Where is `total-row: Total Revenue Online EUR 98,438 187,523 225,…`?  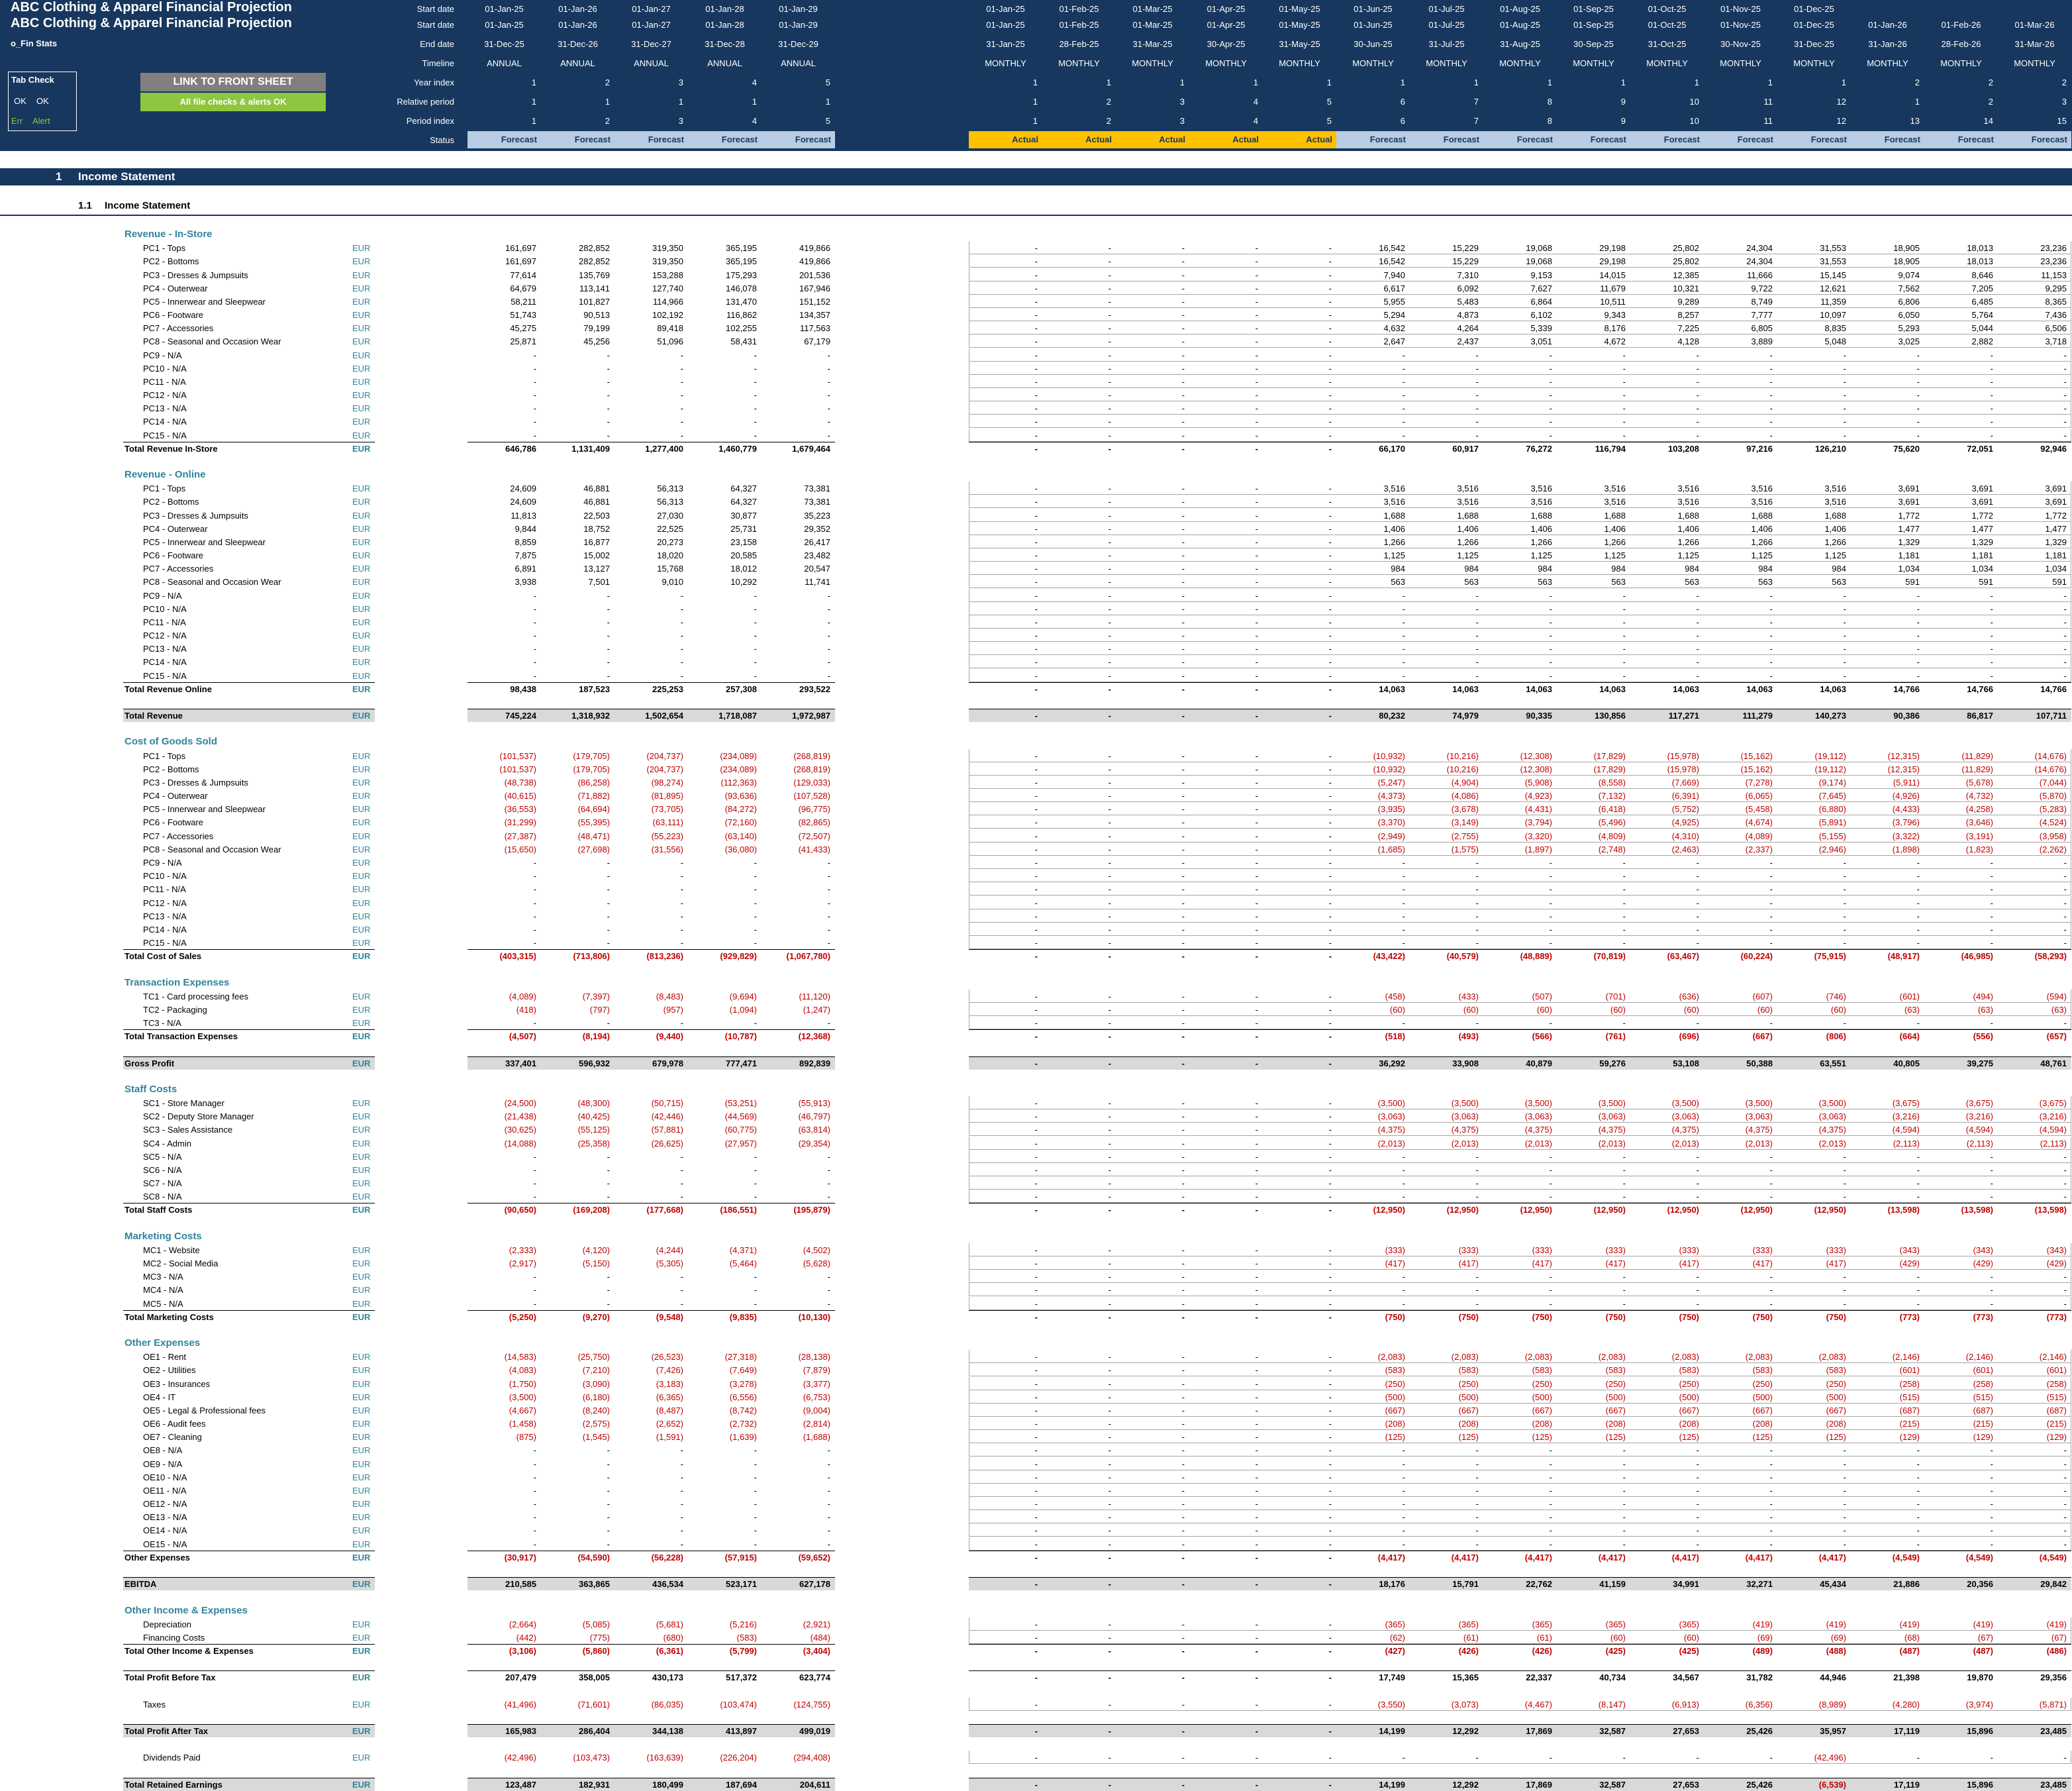
total-row: Total Revenue Online EUR 98,438 187,523 225,… is located at coordinates (1036, 689).